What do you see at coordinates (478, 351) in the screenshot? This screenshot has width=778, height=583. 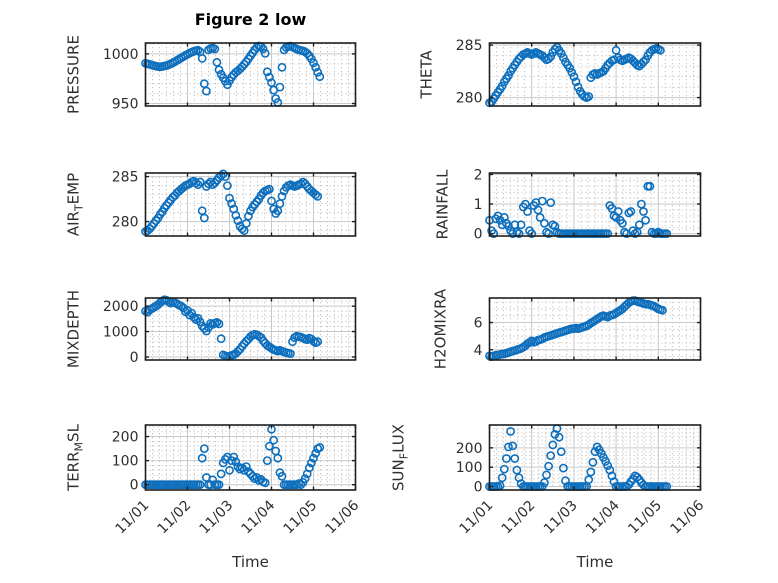 I see `y-tick-label: 4` at bounding box center [478, 351].